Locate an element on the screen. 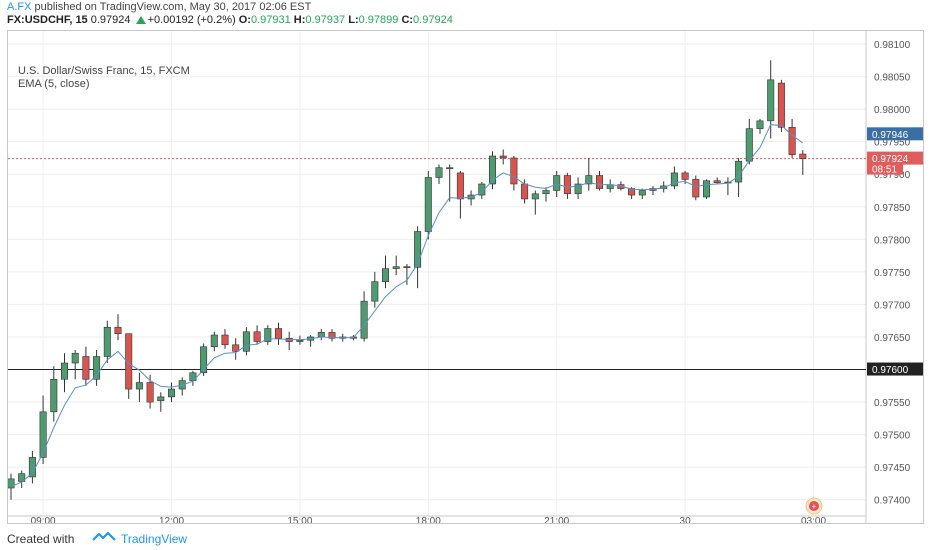 This screenshot has width=932, height=550. hline-price-tag-bg is located at coordinates (895, 369).